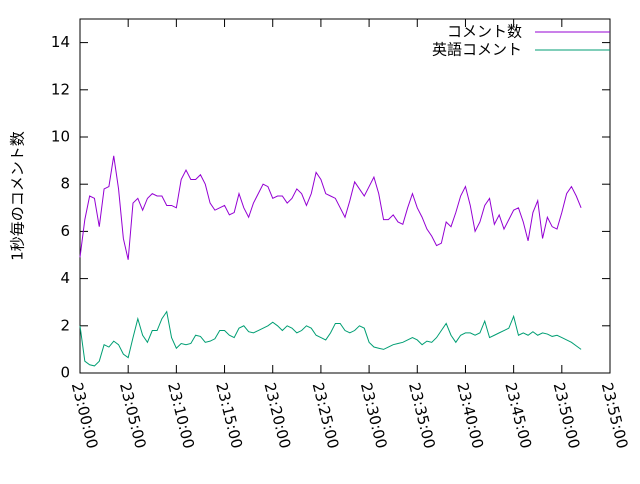 Image resolution: width=640 pixels, height=484 pixels. I want to click on y-tick-label: 0, so click(65, 373).